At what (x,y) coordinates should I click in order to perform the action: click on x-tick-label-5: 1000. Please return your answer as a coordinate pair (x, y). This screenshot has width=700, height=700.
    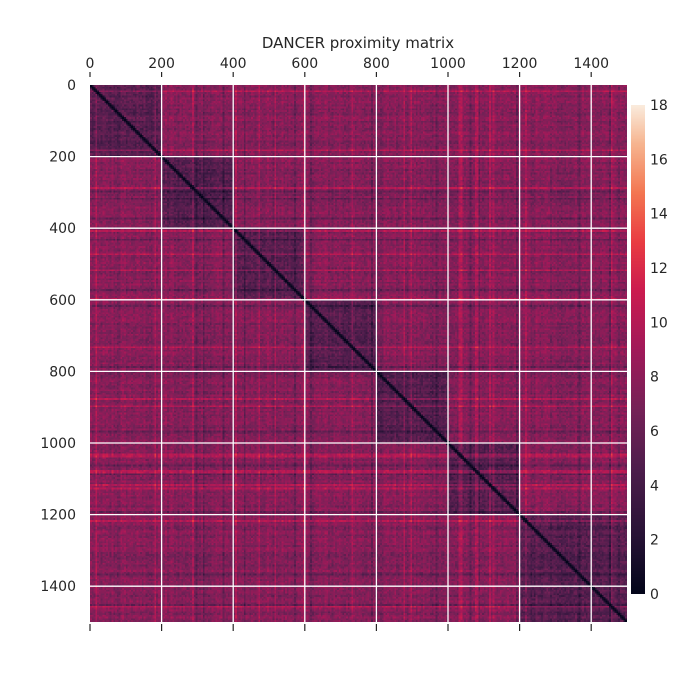
    Looking at the image, I should click on (448, 64).